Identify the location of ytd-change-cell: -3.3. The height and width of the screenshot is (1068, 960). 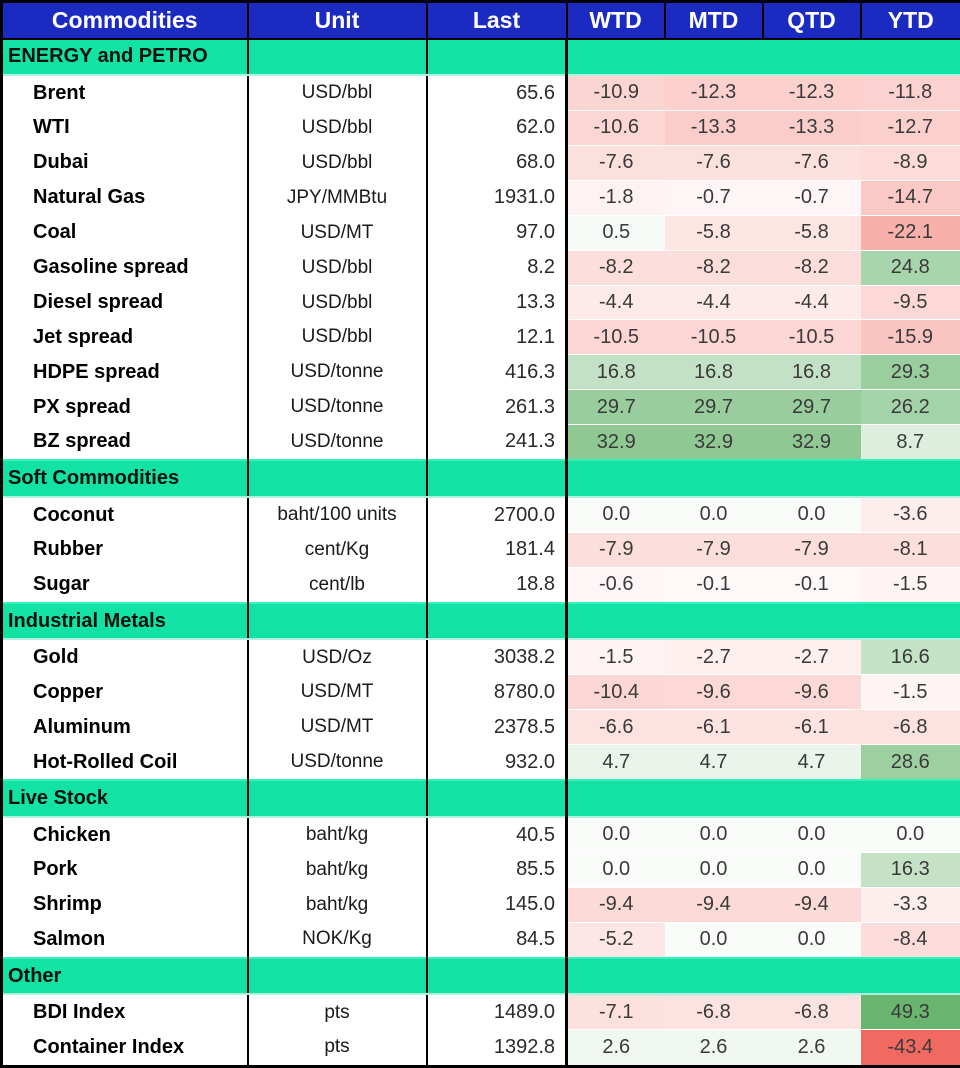
(910, 904).